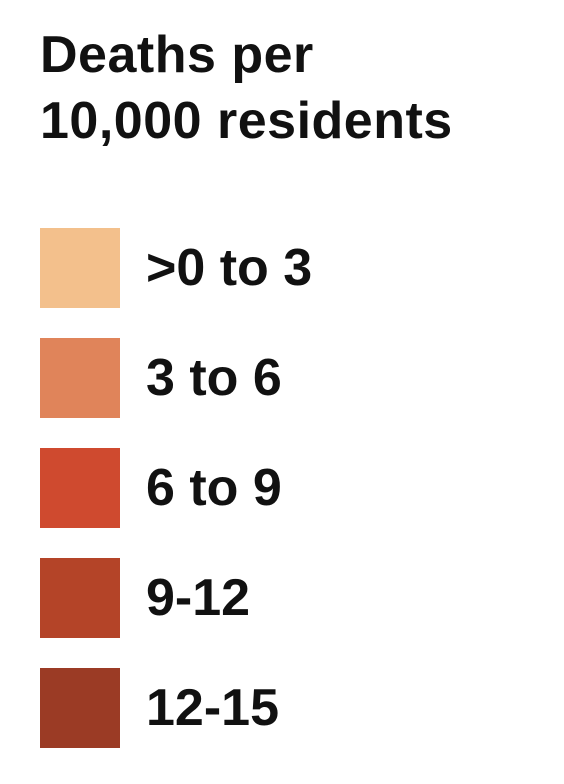 This screenshot has width=564, height=784. I want to click on legend-title-line-2: 10,000 residents, so click(246, 121).